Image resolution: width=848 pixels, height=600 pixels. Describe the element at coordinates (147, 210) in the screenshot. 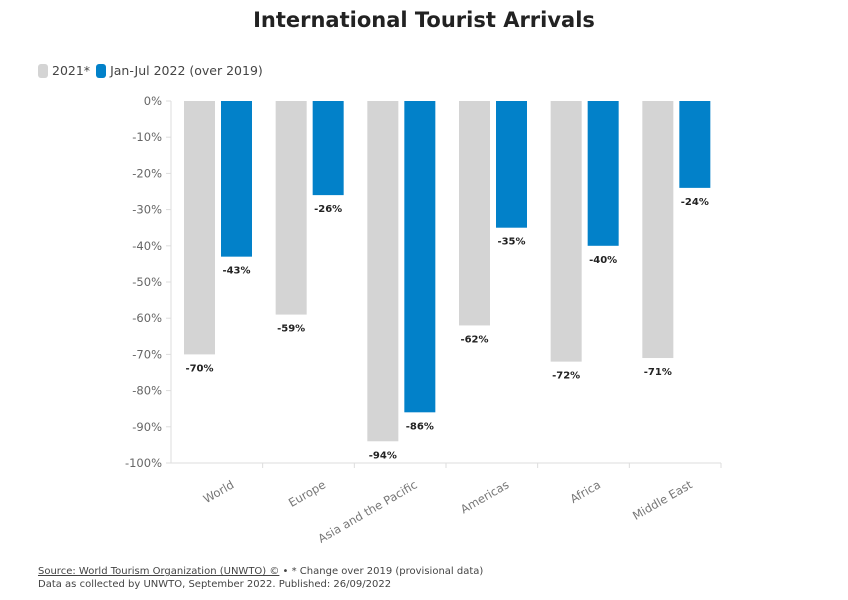

I see `y-tick-label: -30%` at that location.